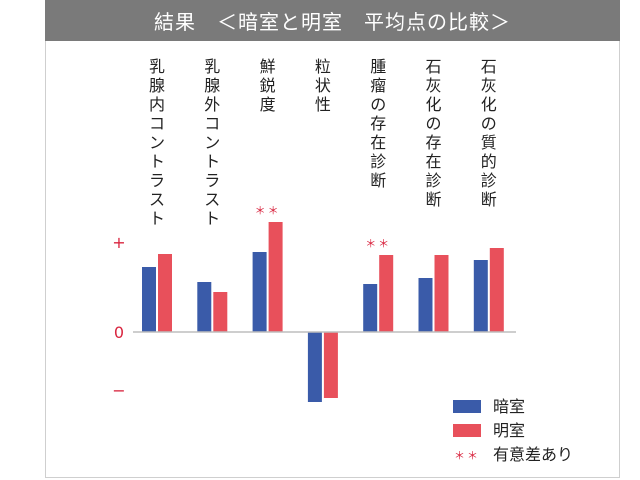 The image size is (640, 480). I want to click on y-tick-minus: −, so click(118, 390).